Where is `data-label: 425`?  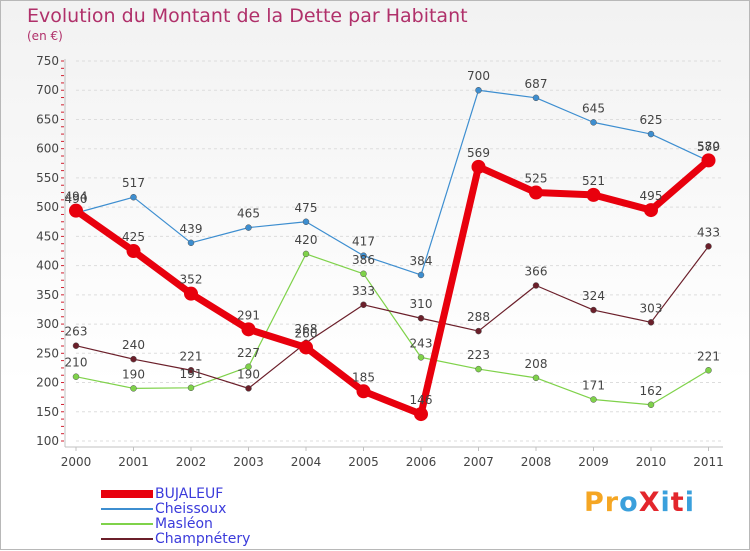
data-label: 425 is located at coordinates (133, 237).